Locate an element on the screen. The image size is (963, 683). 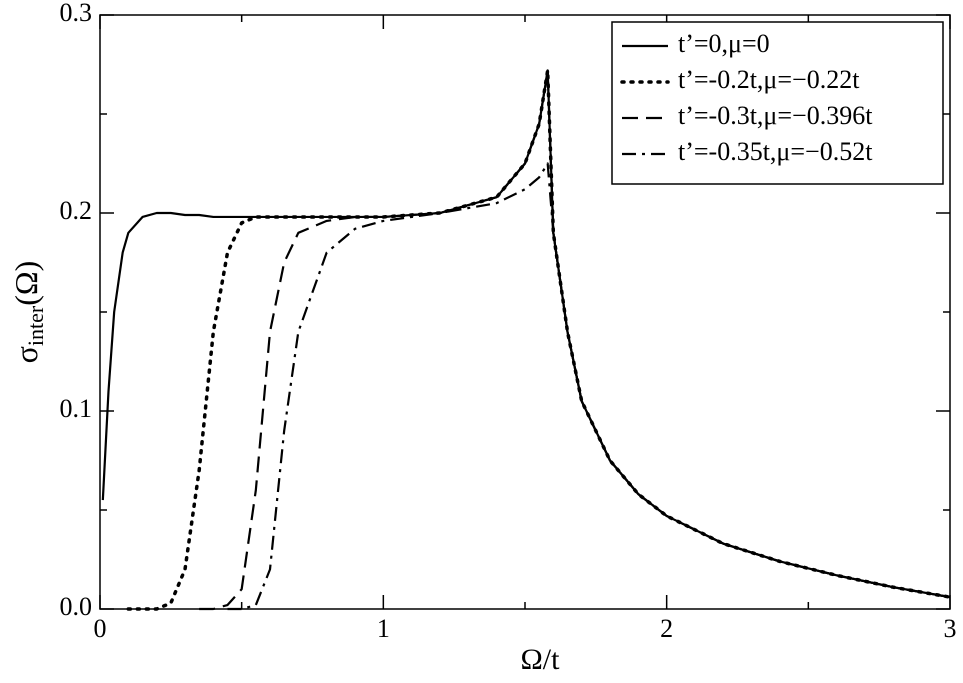
y-axis-label: σinter(Ω) is located at coordinates (28, 312).